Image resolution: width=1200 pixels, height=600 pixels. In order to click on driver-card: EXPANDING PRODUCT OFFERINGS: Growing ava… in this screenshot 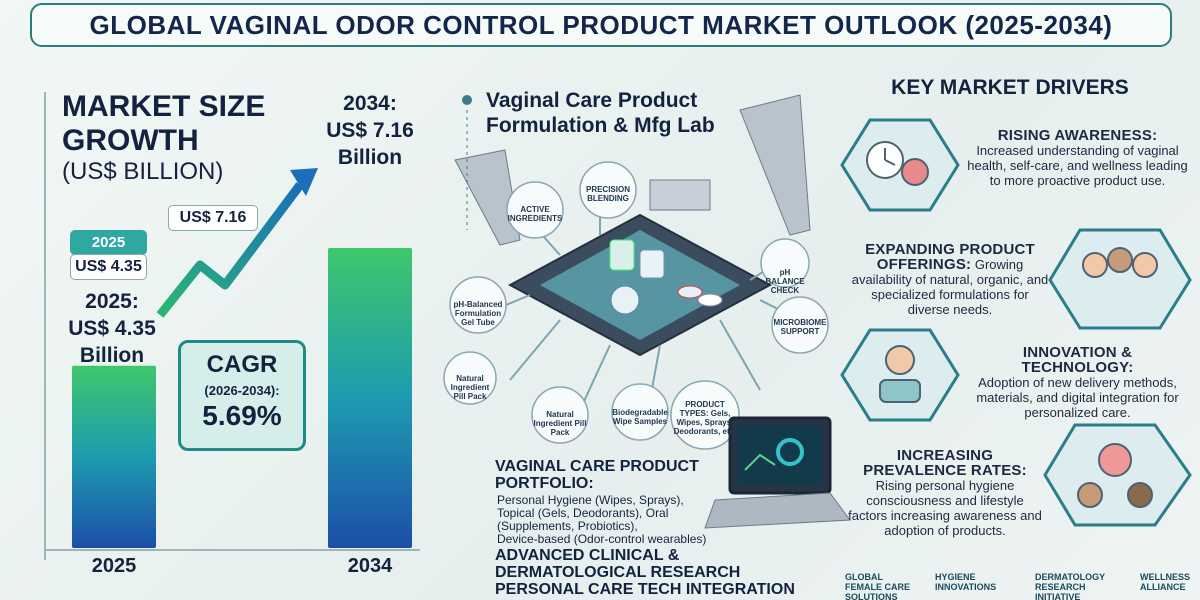, I will do `click(950, 279)`.